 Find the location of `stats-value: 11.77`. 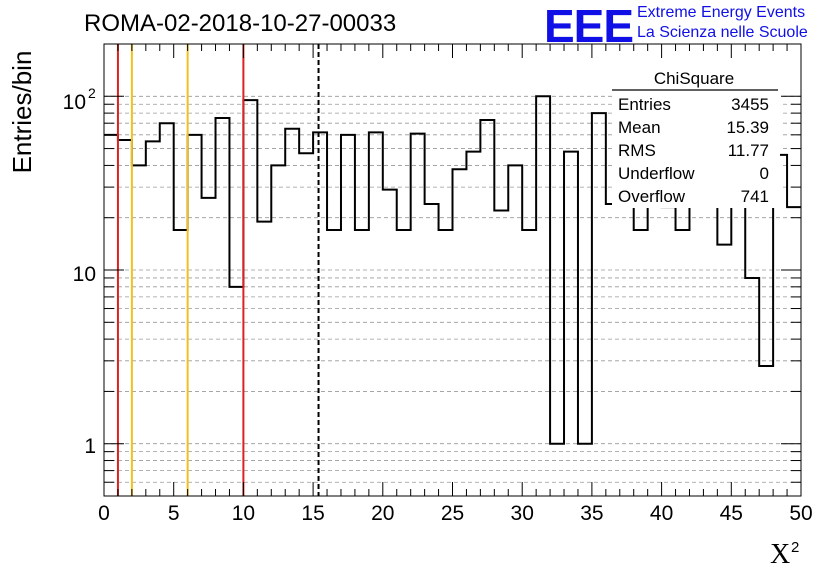

stats-value: 11.77 is located at coordinates (748, 150).